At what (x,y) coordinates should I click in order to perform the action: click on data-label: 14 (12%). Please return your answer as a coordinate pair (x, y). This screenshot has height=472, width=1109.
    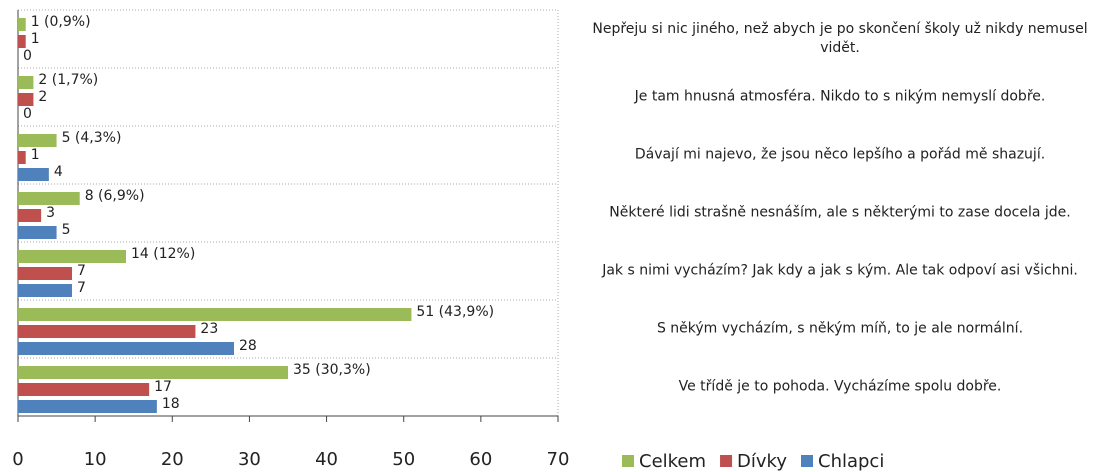
    Looking at the image, I should click on (163, 254).